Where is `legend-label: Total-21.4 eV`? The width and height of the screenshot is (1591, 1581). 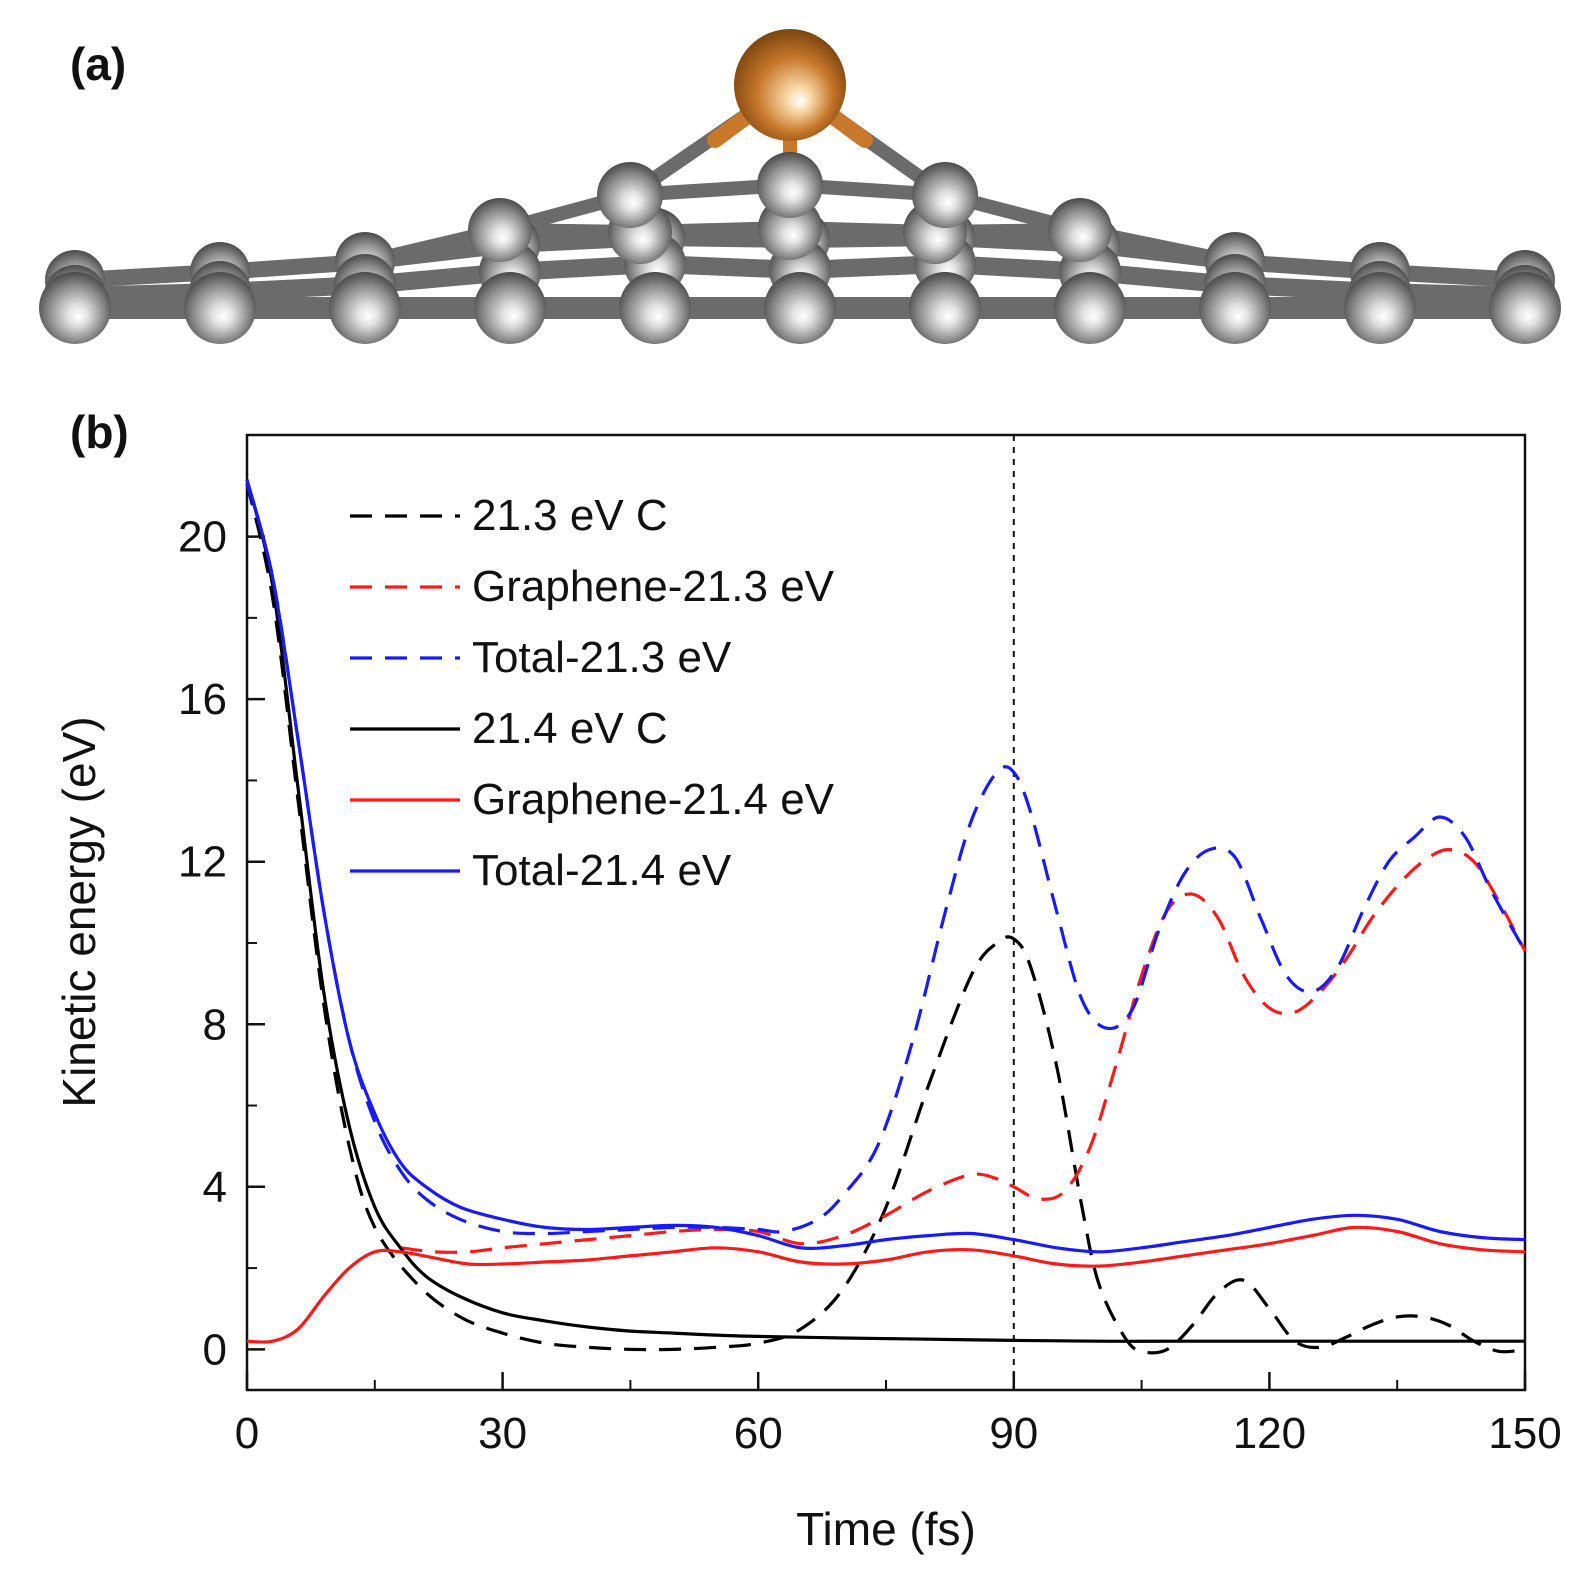
legend-label: Total-21.4 eV is located at coordinates (602, 870).